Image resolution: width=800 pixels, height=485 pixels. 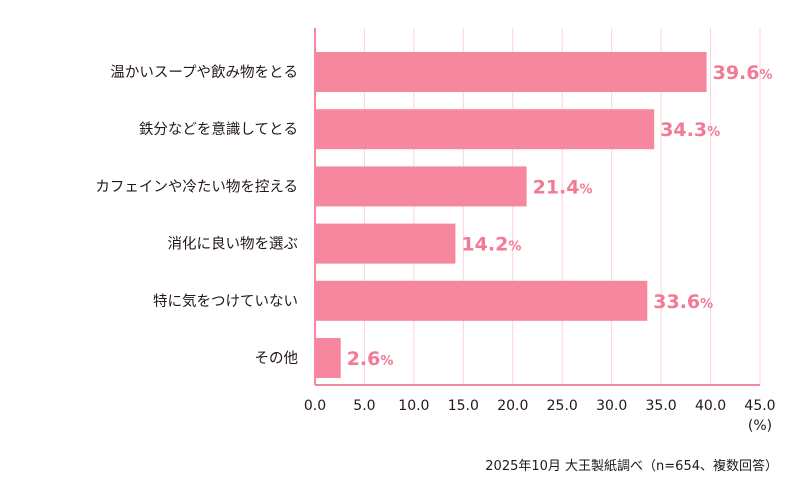 I want to click on x-tick-label: 15.0, so click(x=463, y=406).